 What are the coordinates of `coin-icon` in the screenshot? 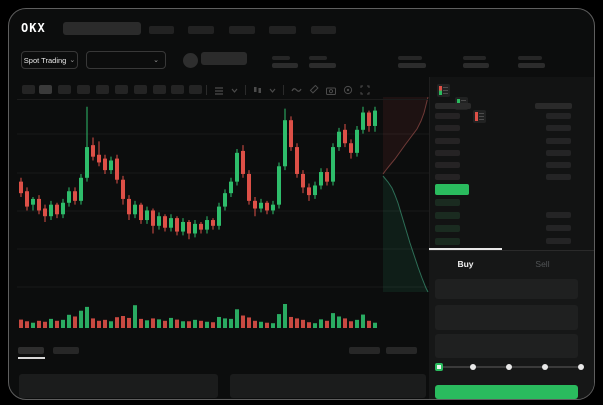 It's located at (190, 60).